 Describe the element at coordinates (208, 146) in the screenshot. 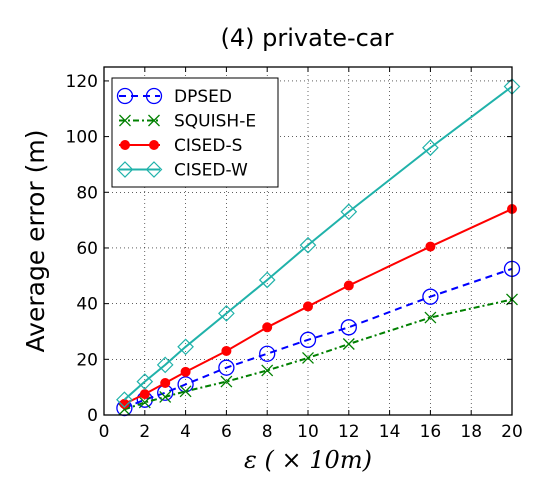

I see `legend-label: CISED-S` at that location.